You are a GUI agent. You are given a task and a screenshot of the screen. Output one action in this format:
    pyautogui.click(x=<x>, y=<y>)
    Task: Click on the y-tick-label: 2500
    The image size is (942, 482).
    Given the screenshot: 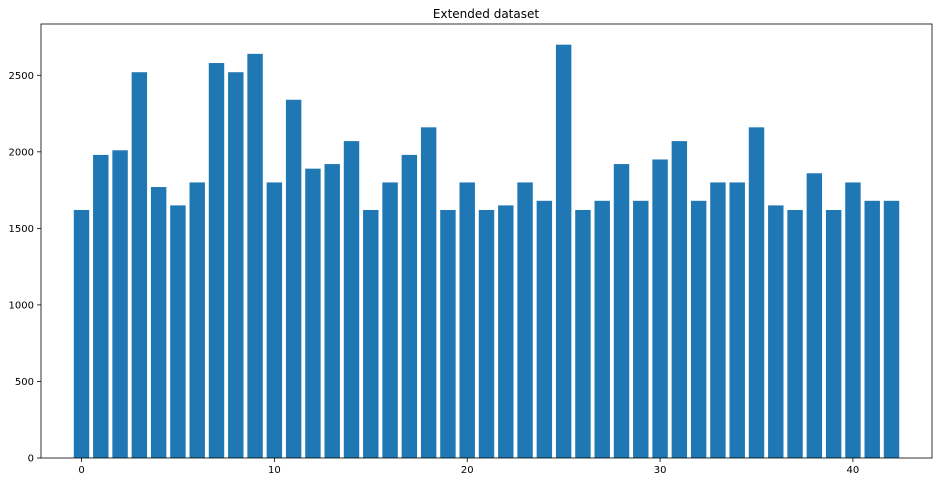 What is the action you would take?
    pyautogui.click(x=21, y=76)
    